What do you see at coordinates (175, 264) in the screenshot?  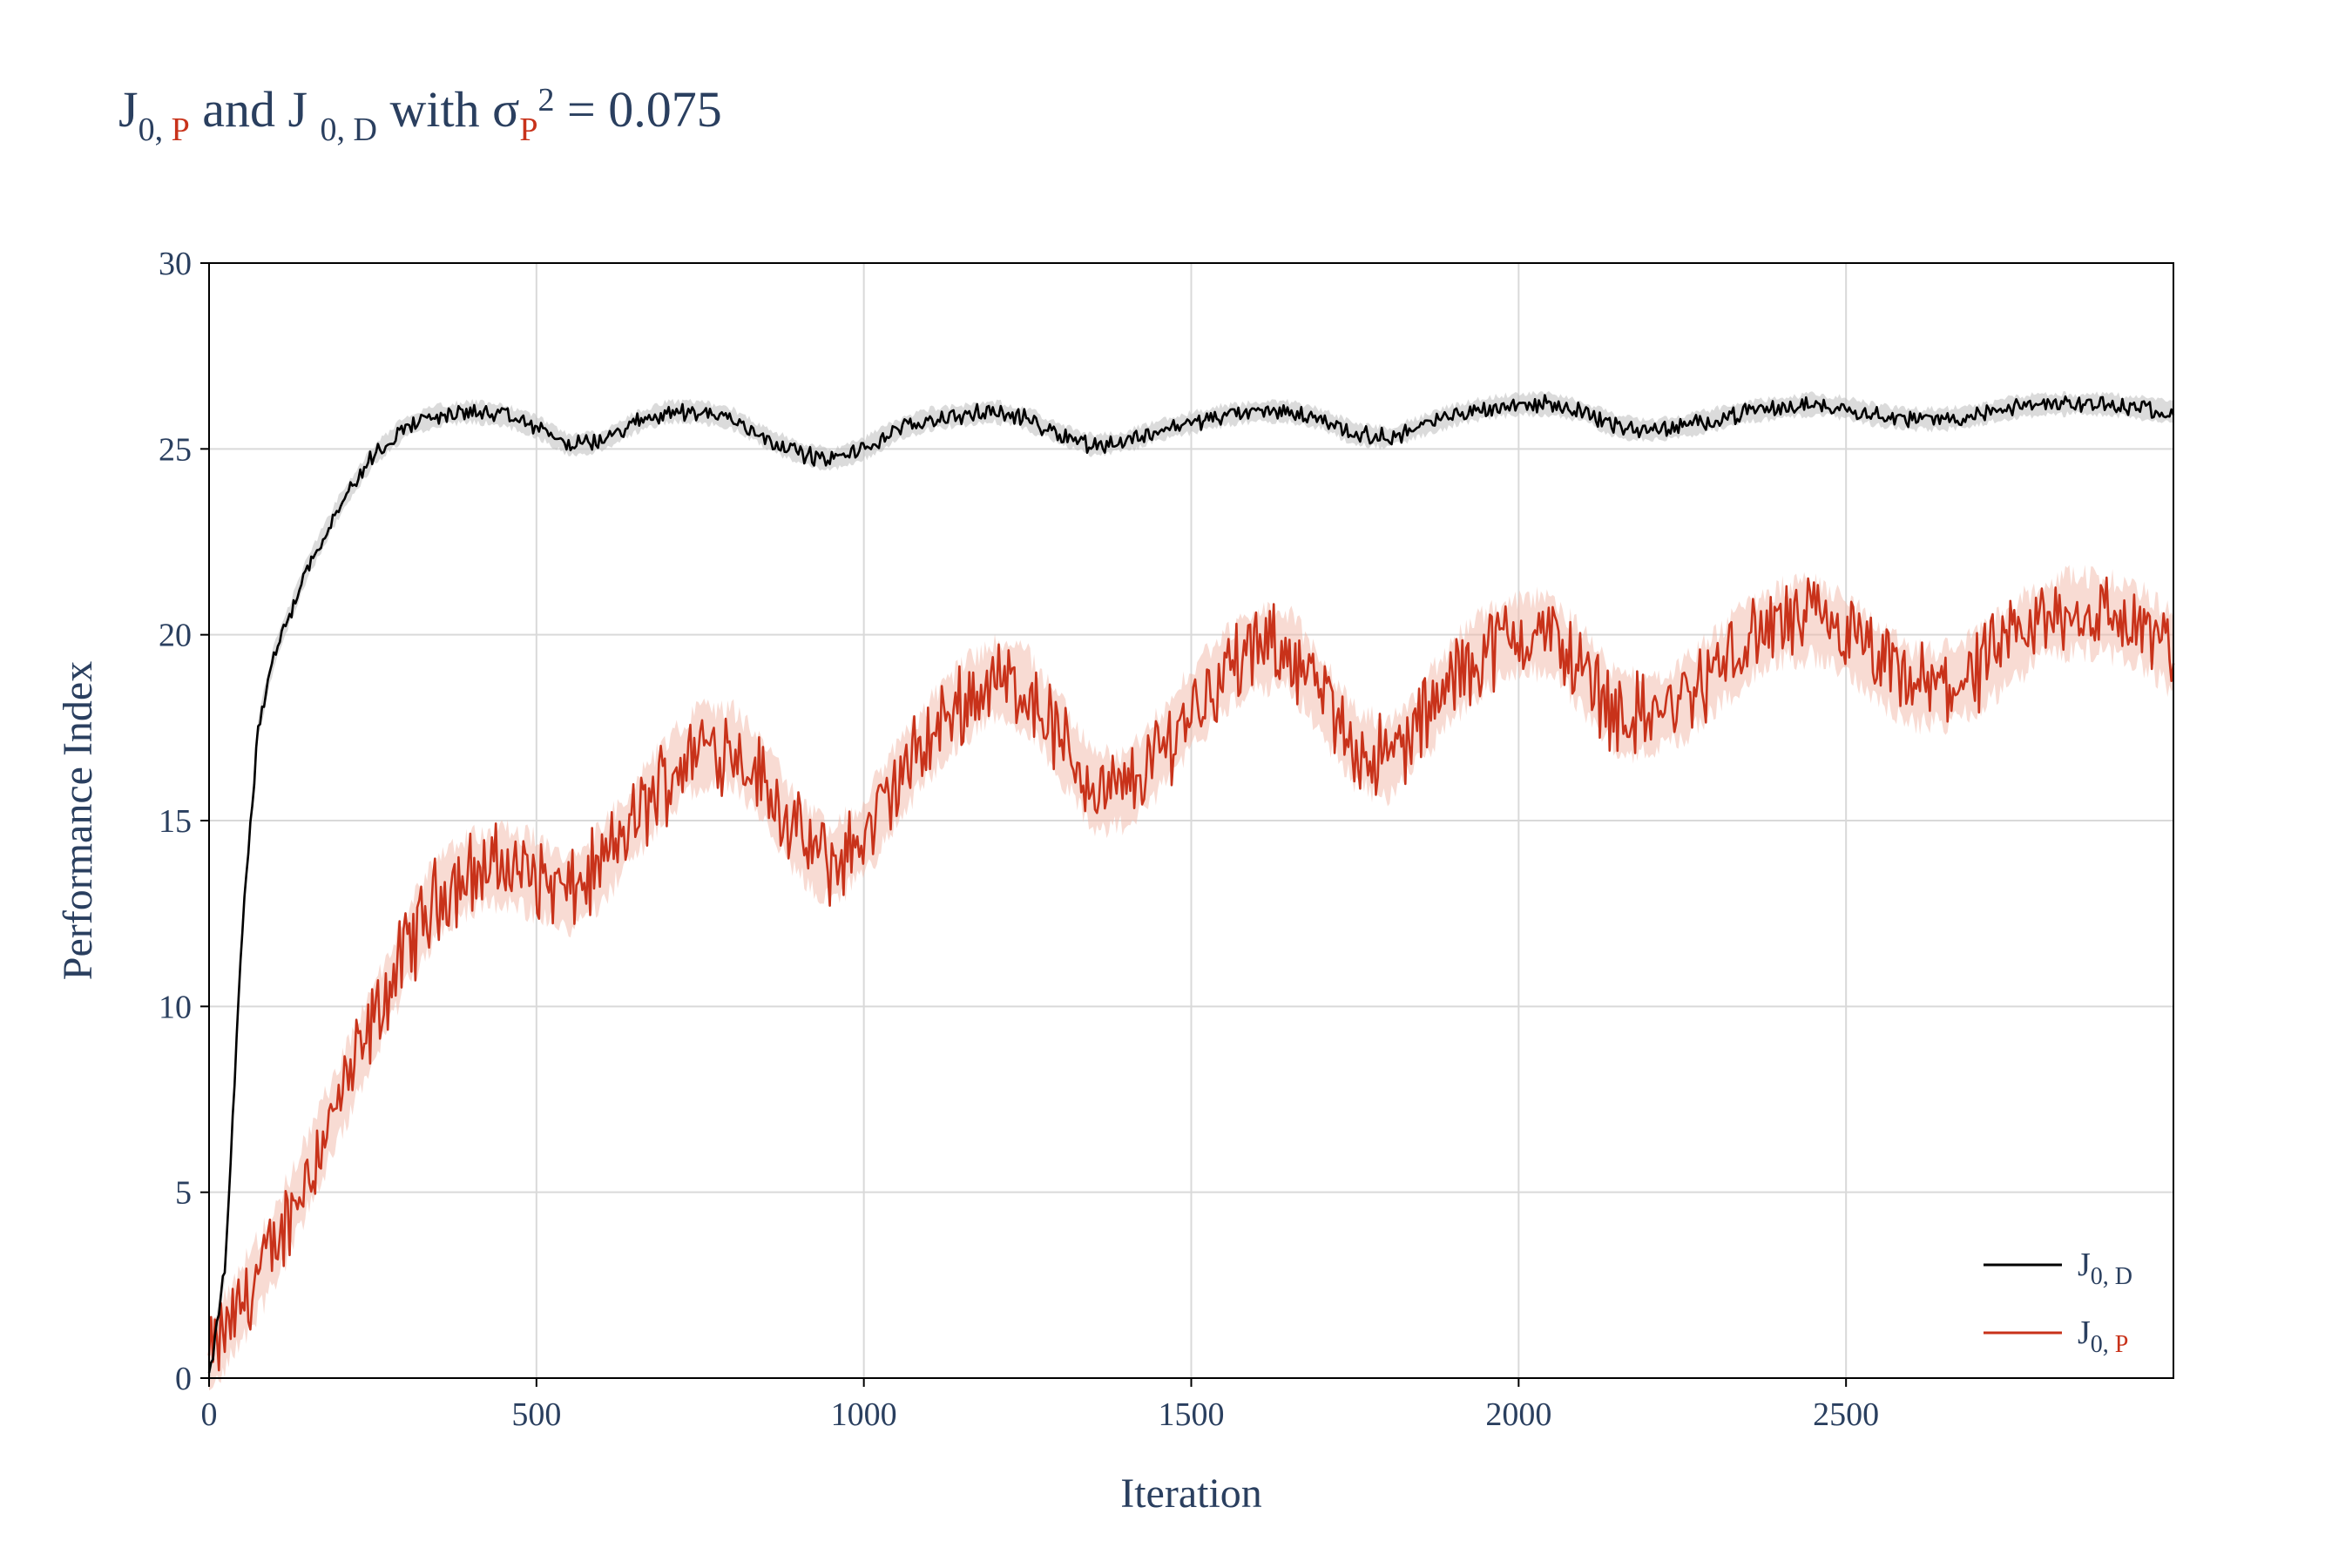 I see `y-tick-label: 30` at bounding box center [175, 264].